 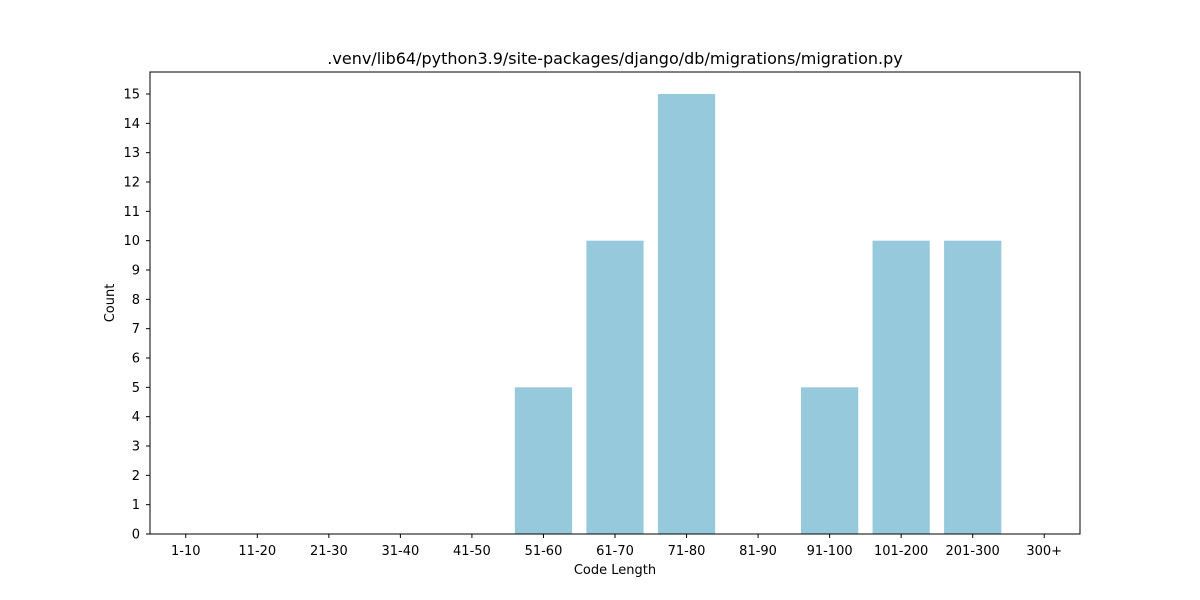 What do you see at coordinates (186, 551) in the screenshot?
I see `x-tick-label: 1-10` at bounding box center [186, 551].